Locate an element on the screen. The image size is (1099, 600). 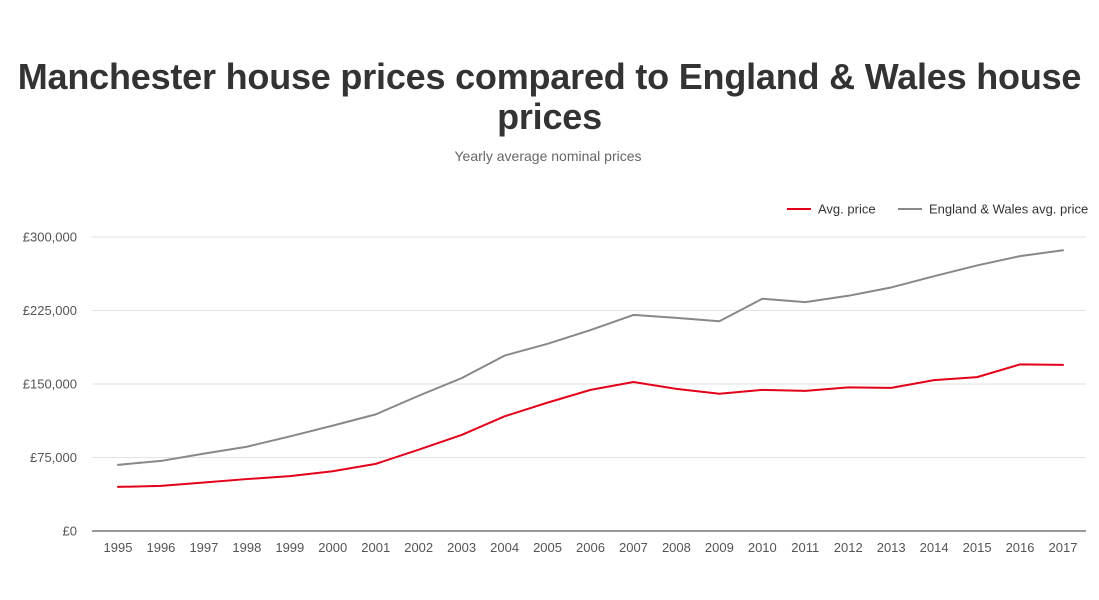
x-tick-label: 2015 is located at coordinates (977, 547).